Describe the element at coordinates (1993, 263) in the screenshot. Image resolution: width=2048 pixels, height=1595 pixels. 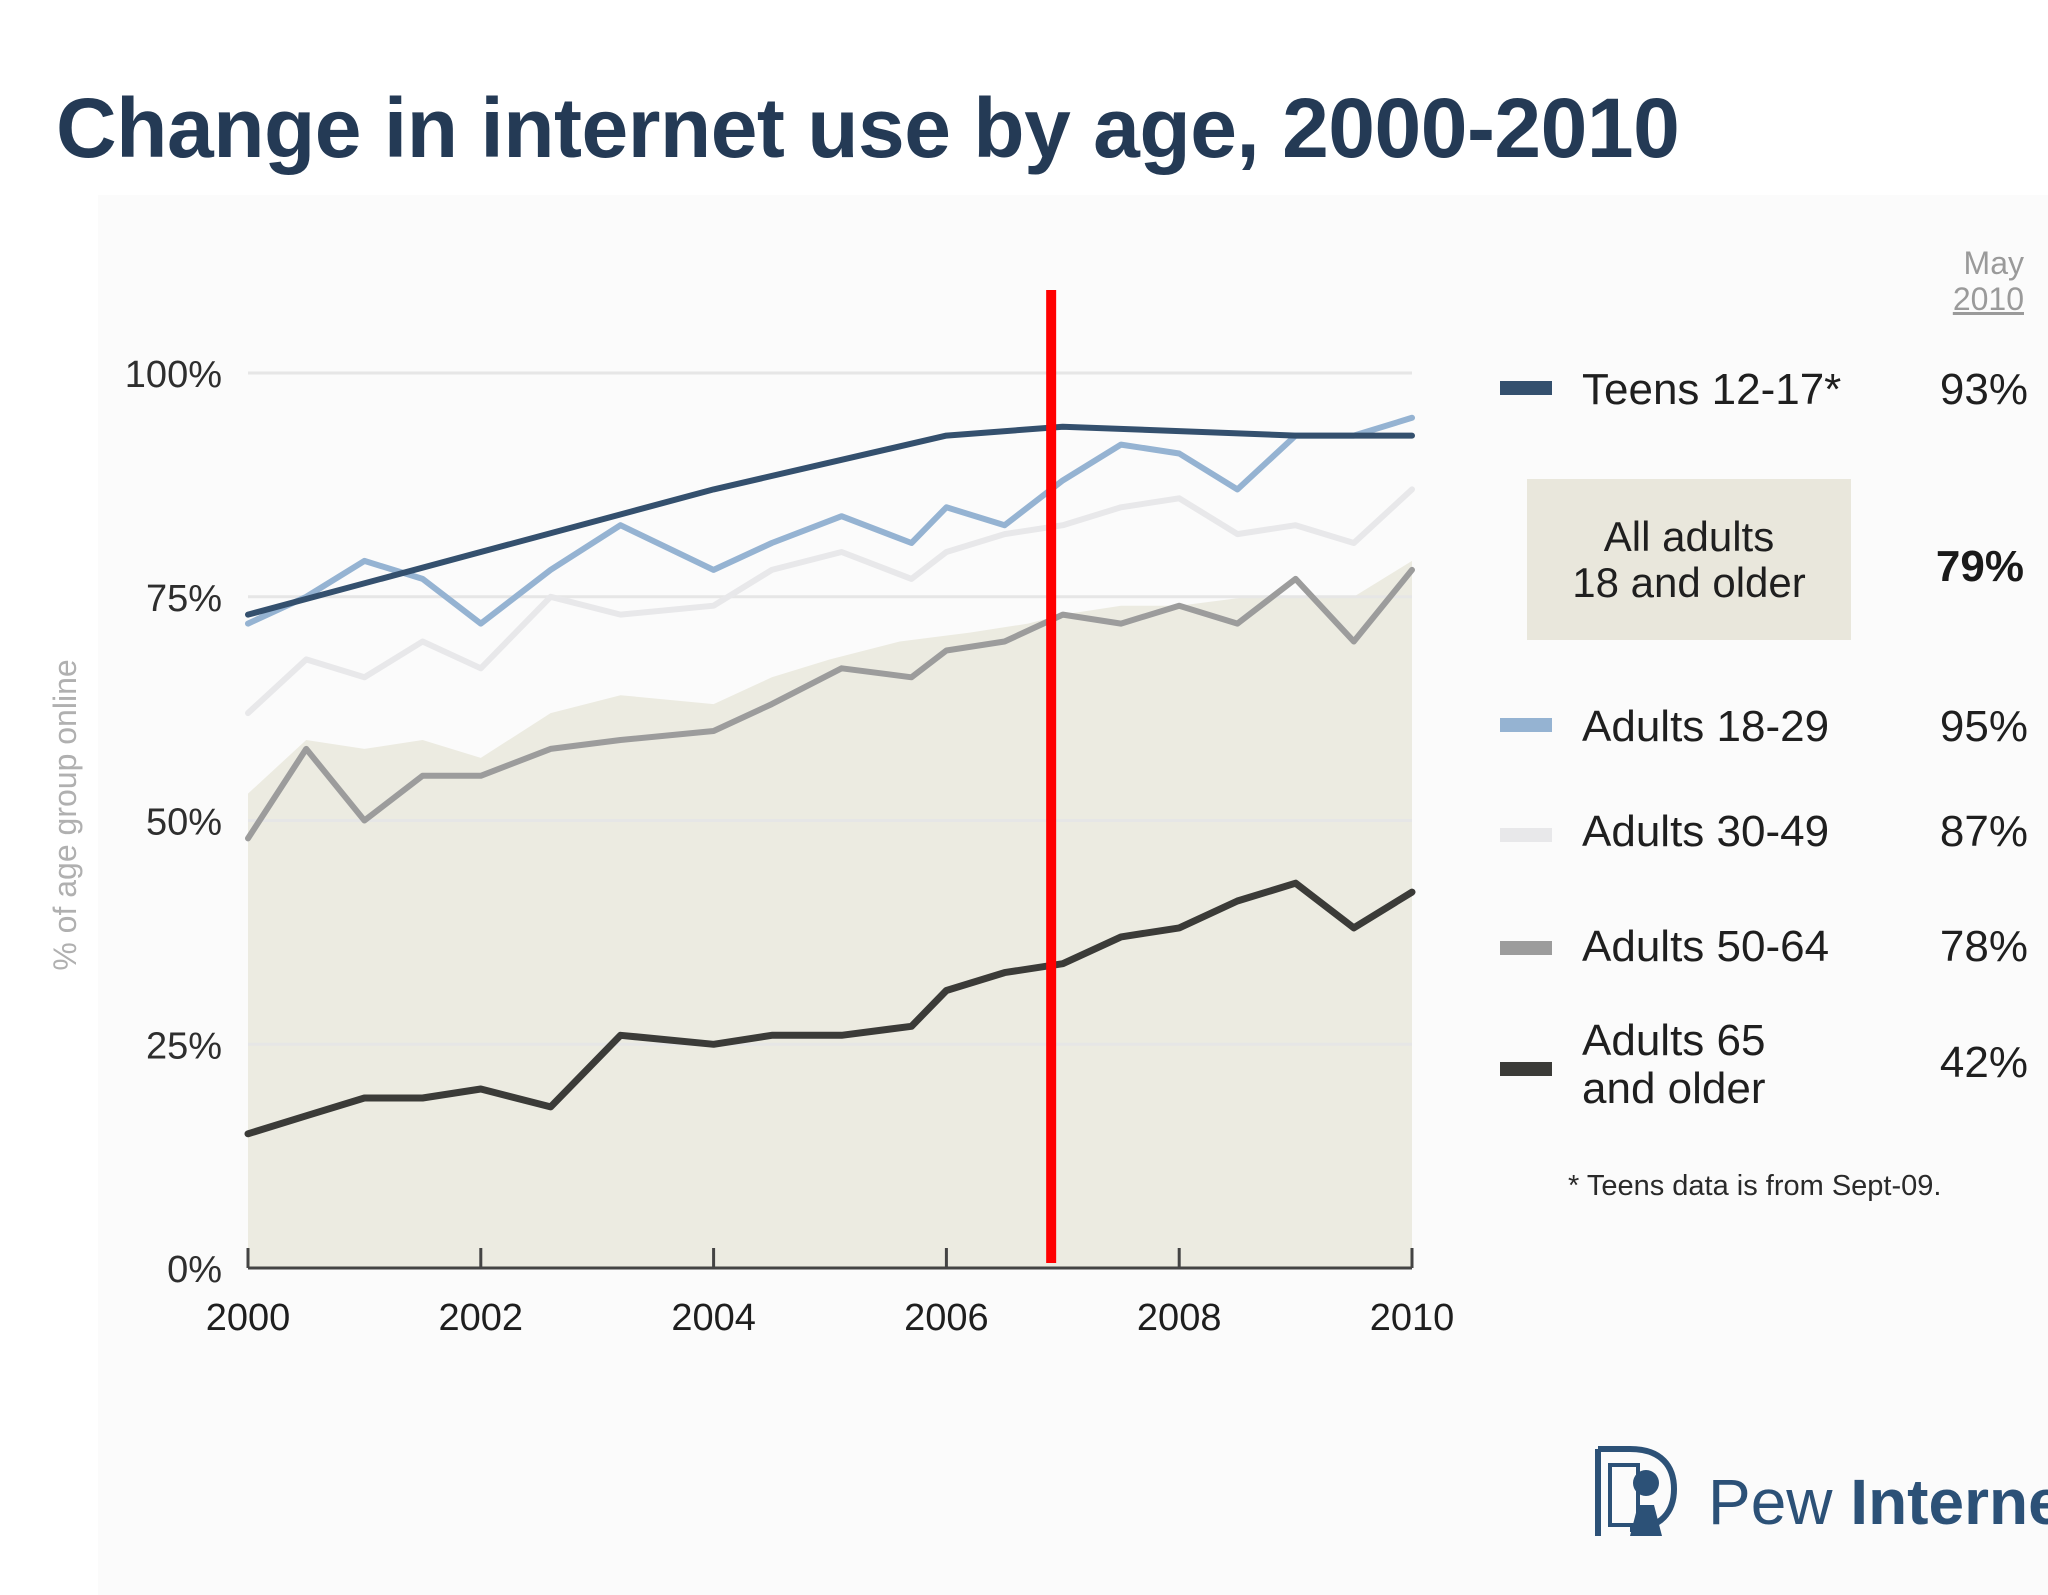
I see `legend-header-month: May` at that location.